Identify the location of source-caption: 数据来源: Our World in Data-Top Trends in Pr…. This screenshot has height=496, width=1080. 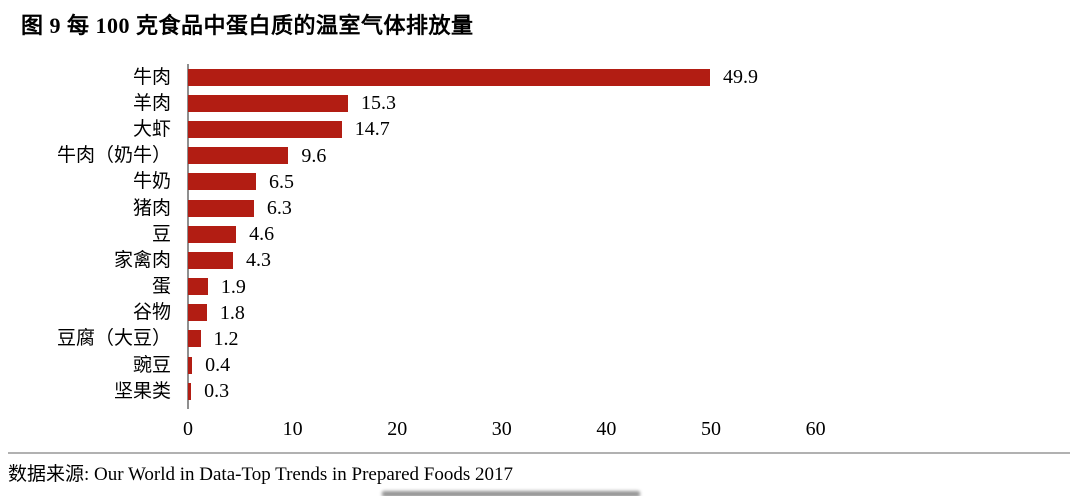
(261, 474).